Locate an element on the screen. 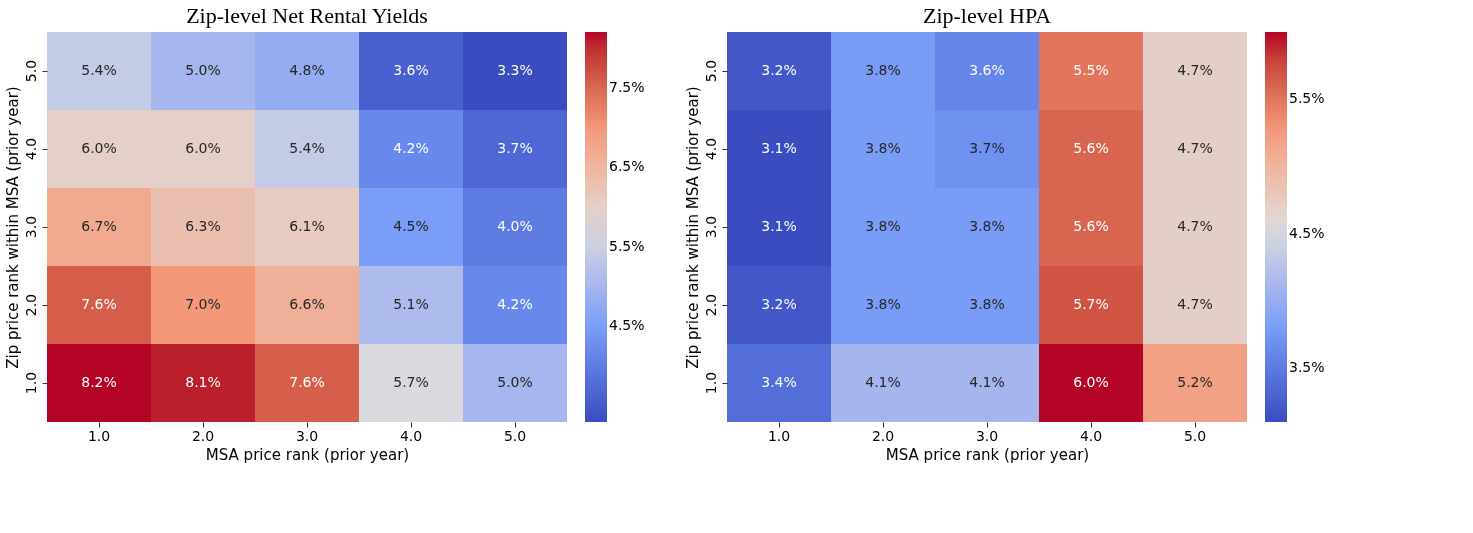 Image resolution: width=1473 pixels, height=533 pixels. data-label: 8.2% is located at coordinates (99, 382).